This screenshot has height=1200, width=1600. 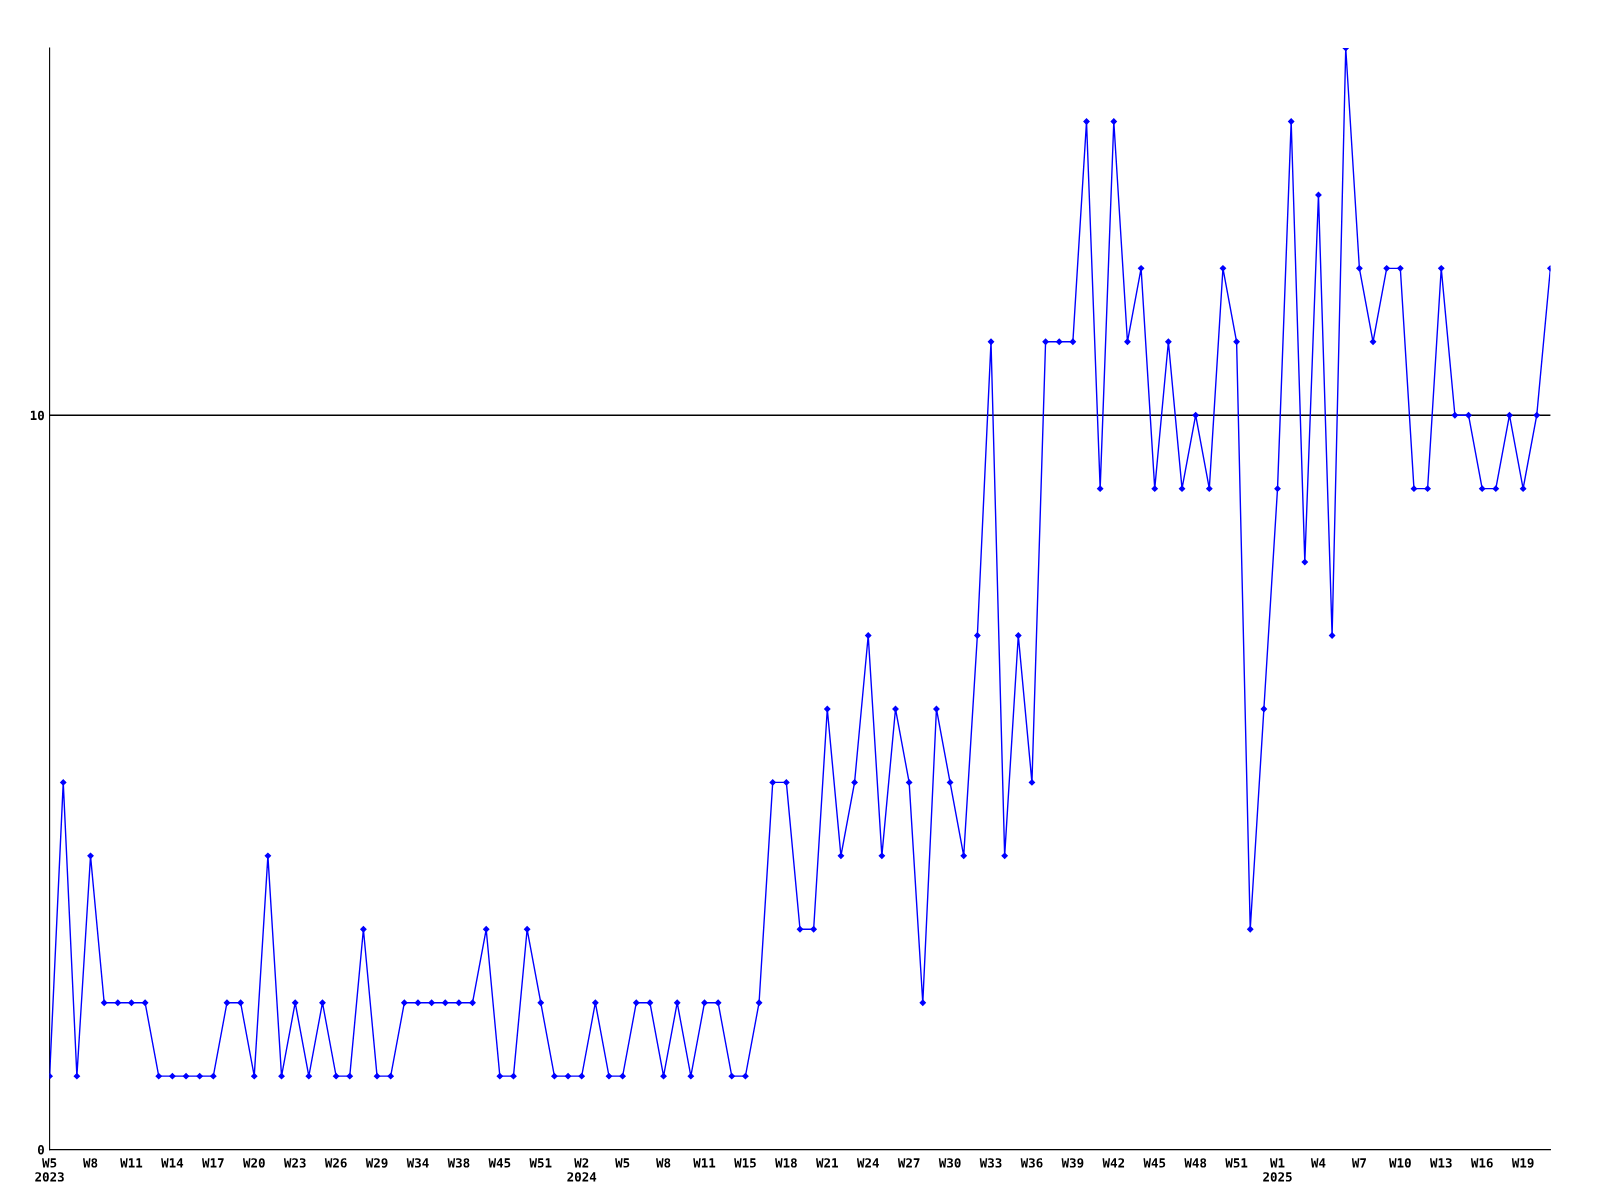 I want to click on x-tick-label: W10, so click(x=1400, y=1163).